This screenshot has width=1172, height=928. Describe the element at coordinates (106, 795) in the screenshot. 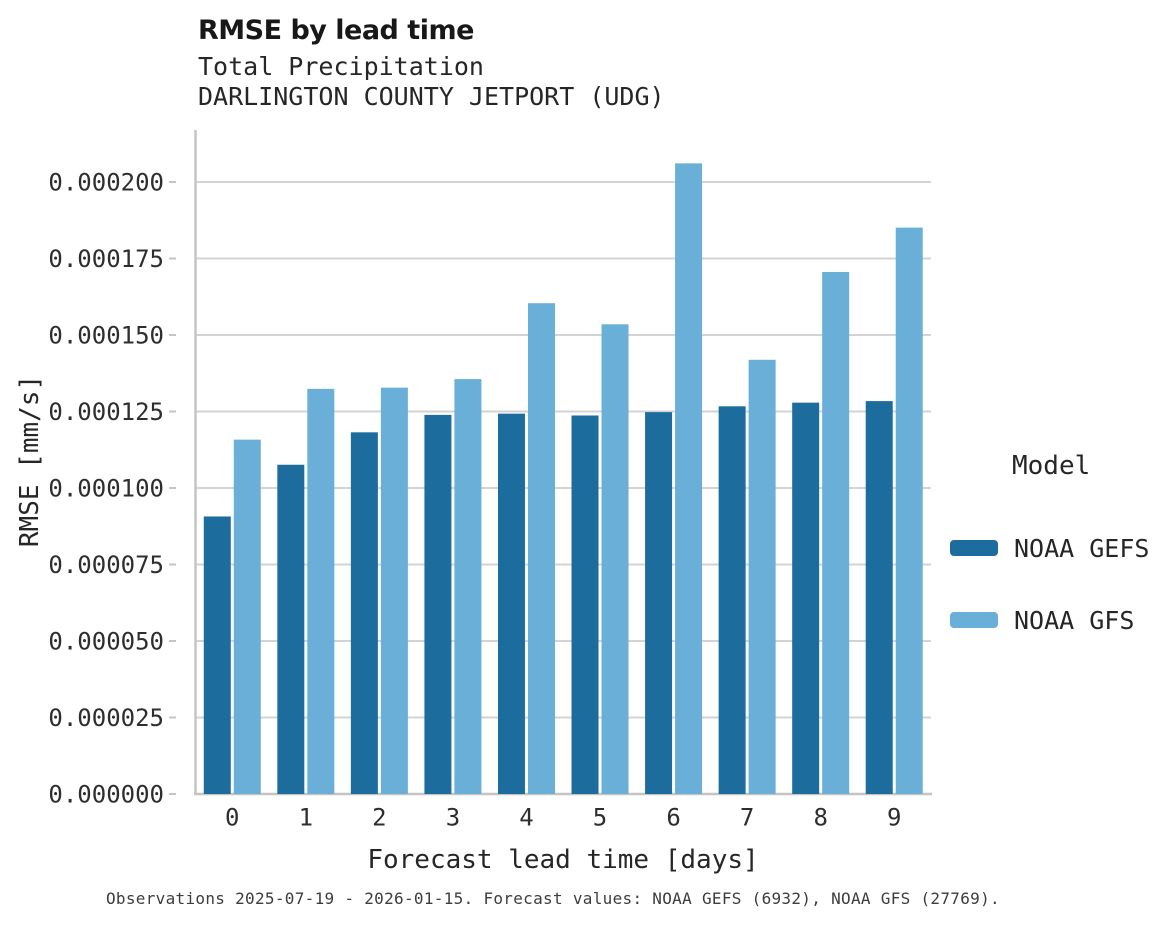

I see `y-tick-label: 0.000000` at that location.